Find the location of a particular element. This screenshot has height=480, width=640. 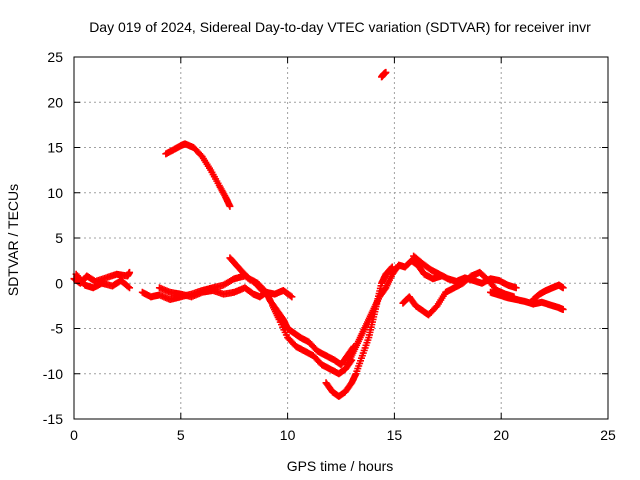

y-tick-label: 10 is located at coordinates (55, 193).